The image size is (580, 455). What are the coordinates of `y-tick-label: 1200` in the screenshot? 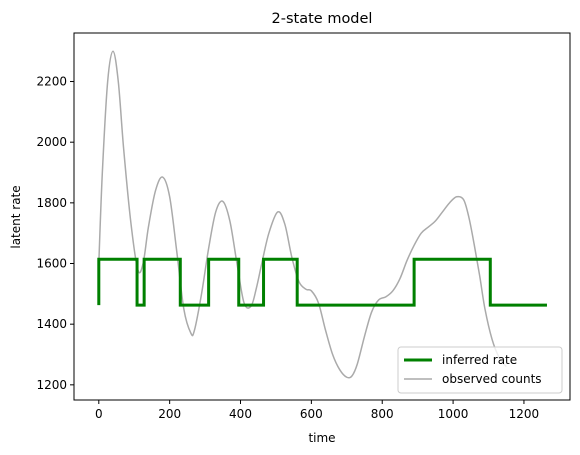 It's located at (51, 385).